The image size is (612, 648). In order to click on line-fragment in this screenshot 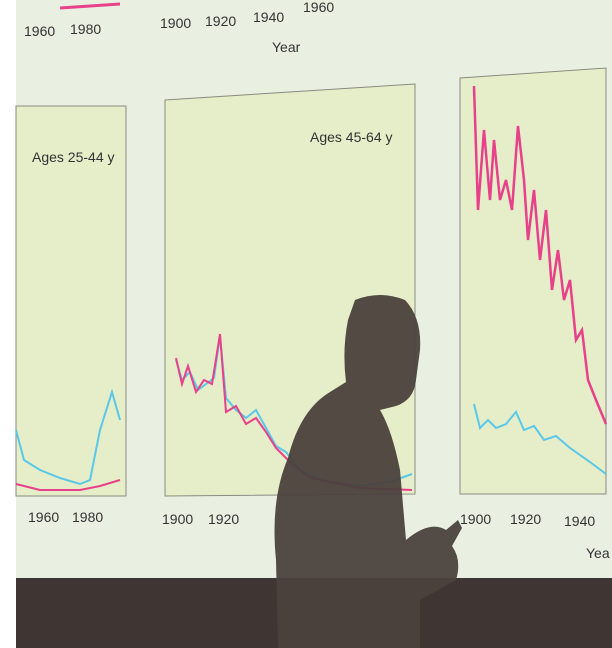, I will do `click(90, 6)`.